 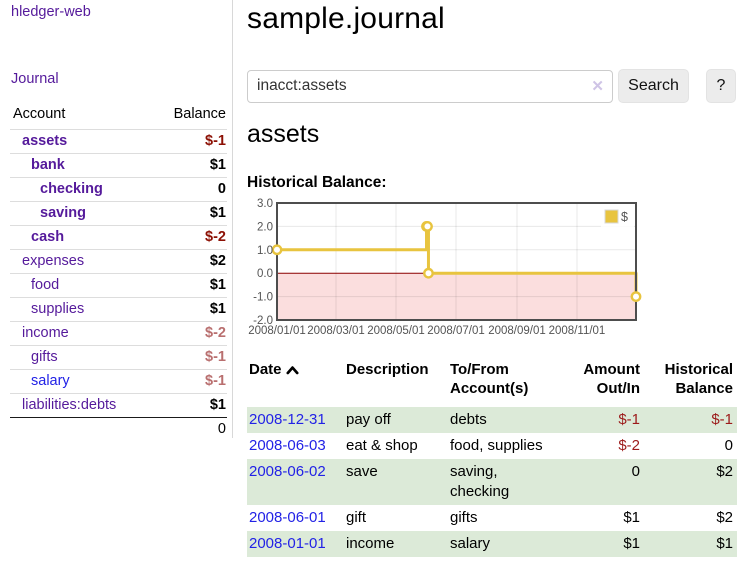 I want to click on account-link: income, so click(x=45, y=333).